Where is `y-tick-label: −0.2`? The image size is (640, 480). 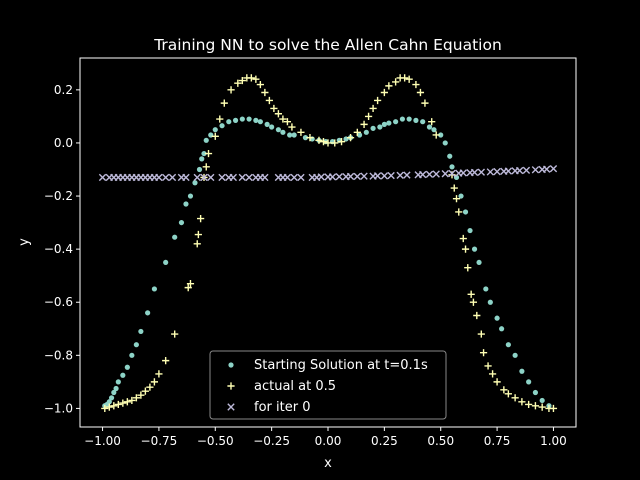 y-tick-label: −0.2 is located at coordinates (58, 196).